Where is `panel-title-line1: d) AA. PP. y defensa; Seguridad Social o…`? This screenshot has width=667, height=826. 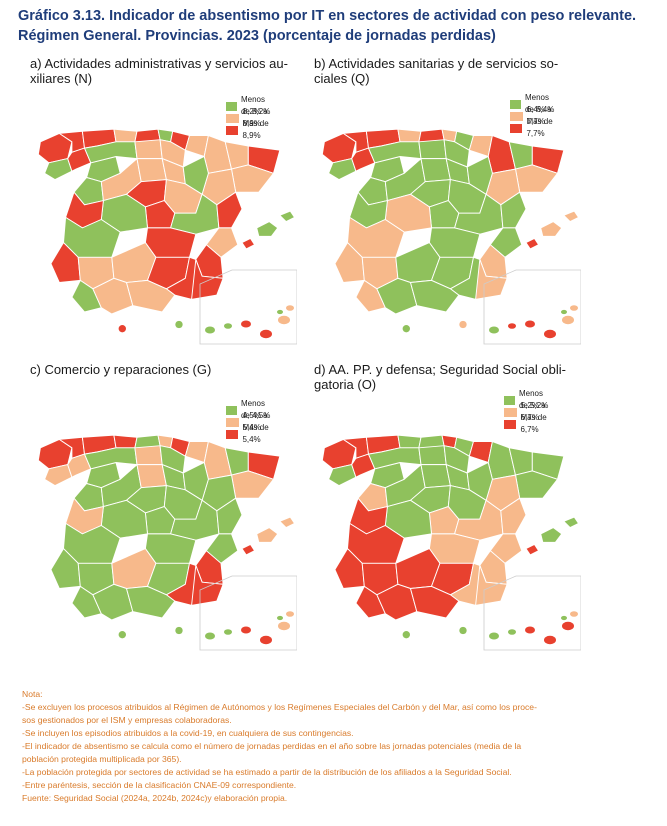 panel-title-line1: d) AA. PP. y defensa; Seguridad Social o… is located at coordinates (440, 369).